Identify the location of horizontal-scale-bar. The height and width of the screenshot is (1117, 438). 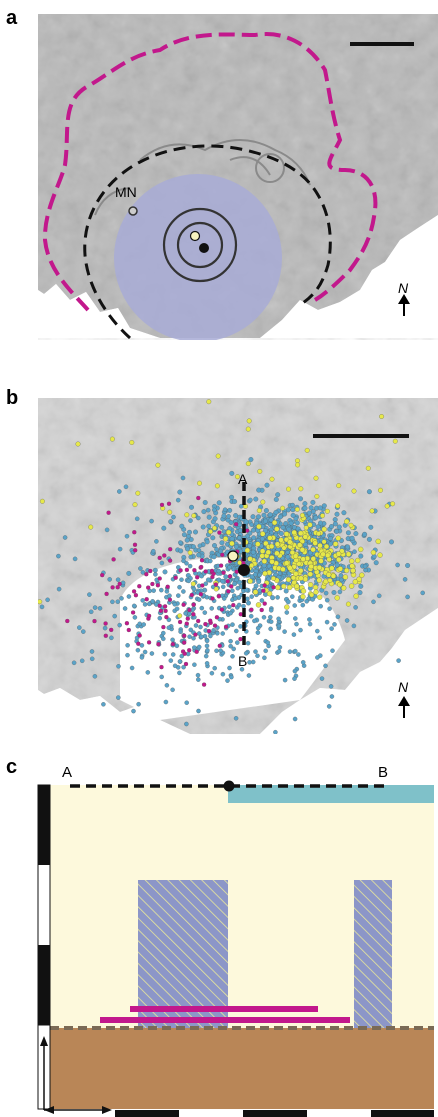
(242, 1113).